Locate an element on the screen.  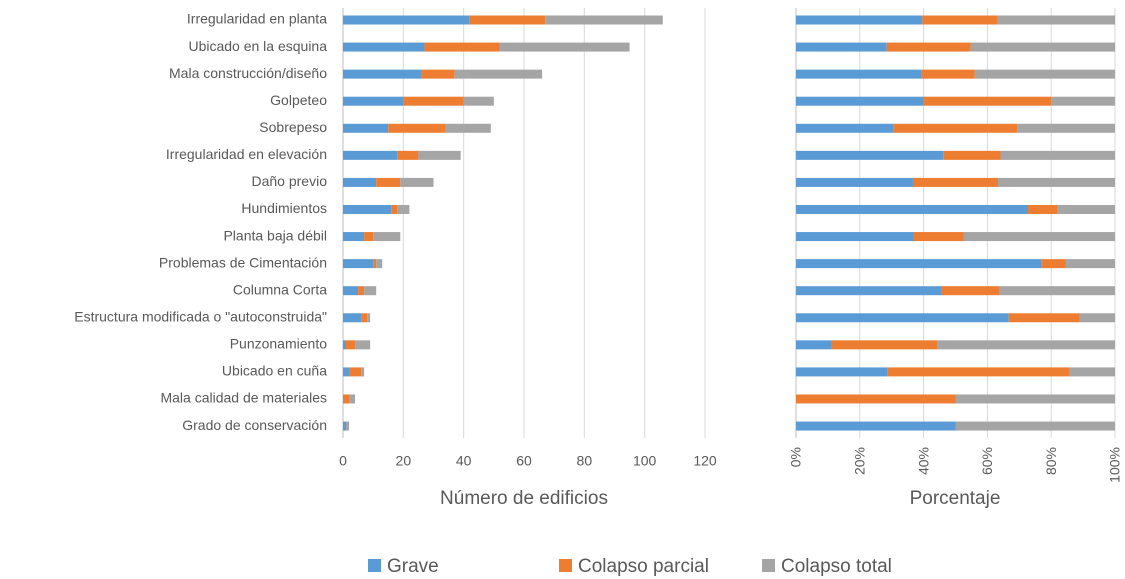
x-tick-label: 20 is located at coordinates (404, 461).